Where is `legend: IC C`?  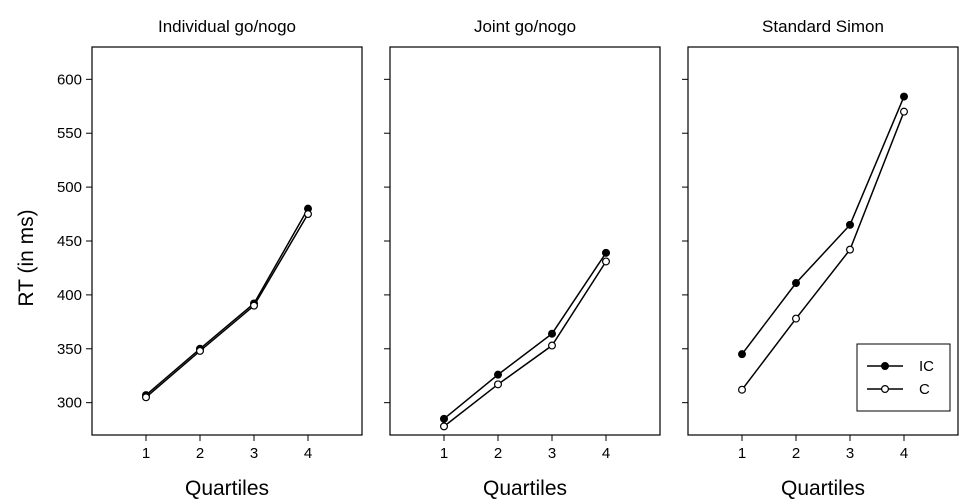
legend: IC C is located at coordinates (903, 377).